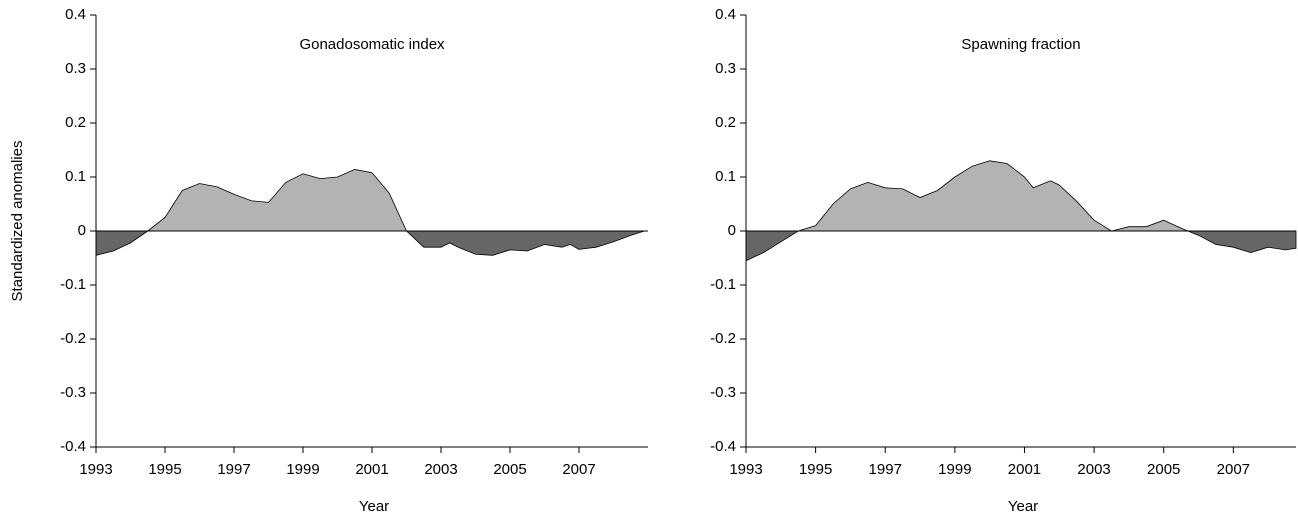 The height and width of the screenshot is (523, 1298). I want to click on y-axis-title: Standardized anomalies, so click(17, 221).